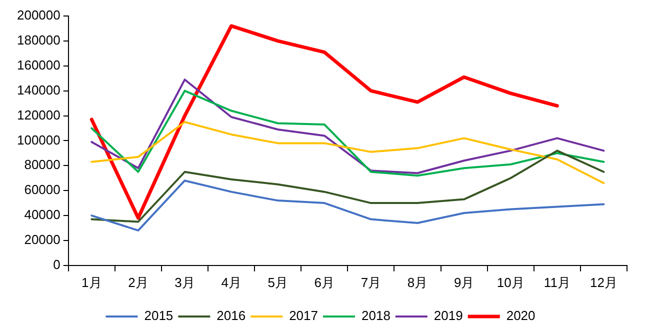 This screenshot has width=645, height=333. Describe the element at coordinates (38, 64) in the screenshot. I see `y-tick-label: 160000` at that location.